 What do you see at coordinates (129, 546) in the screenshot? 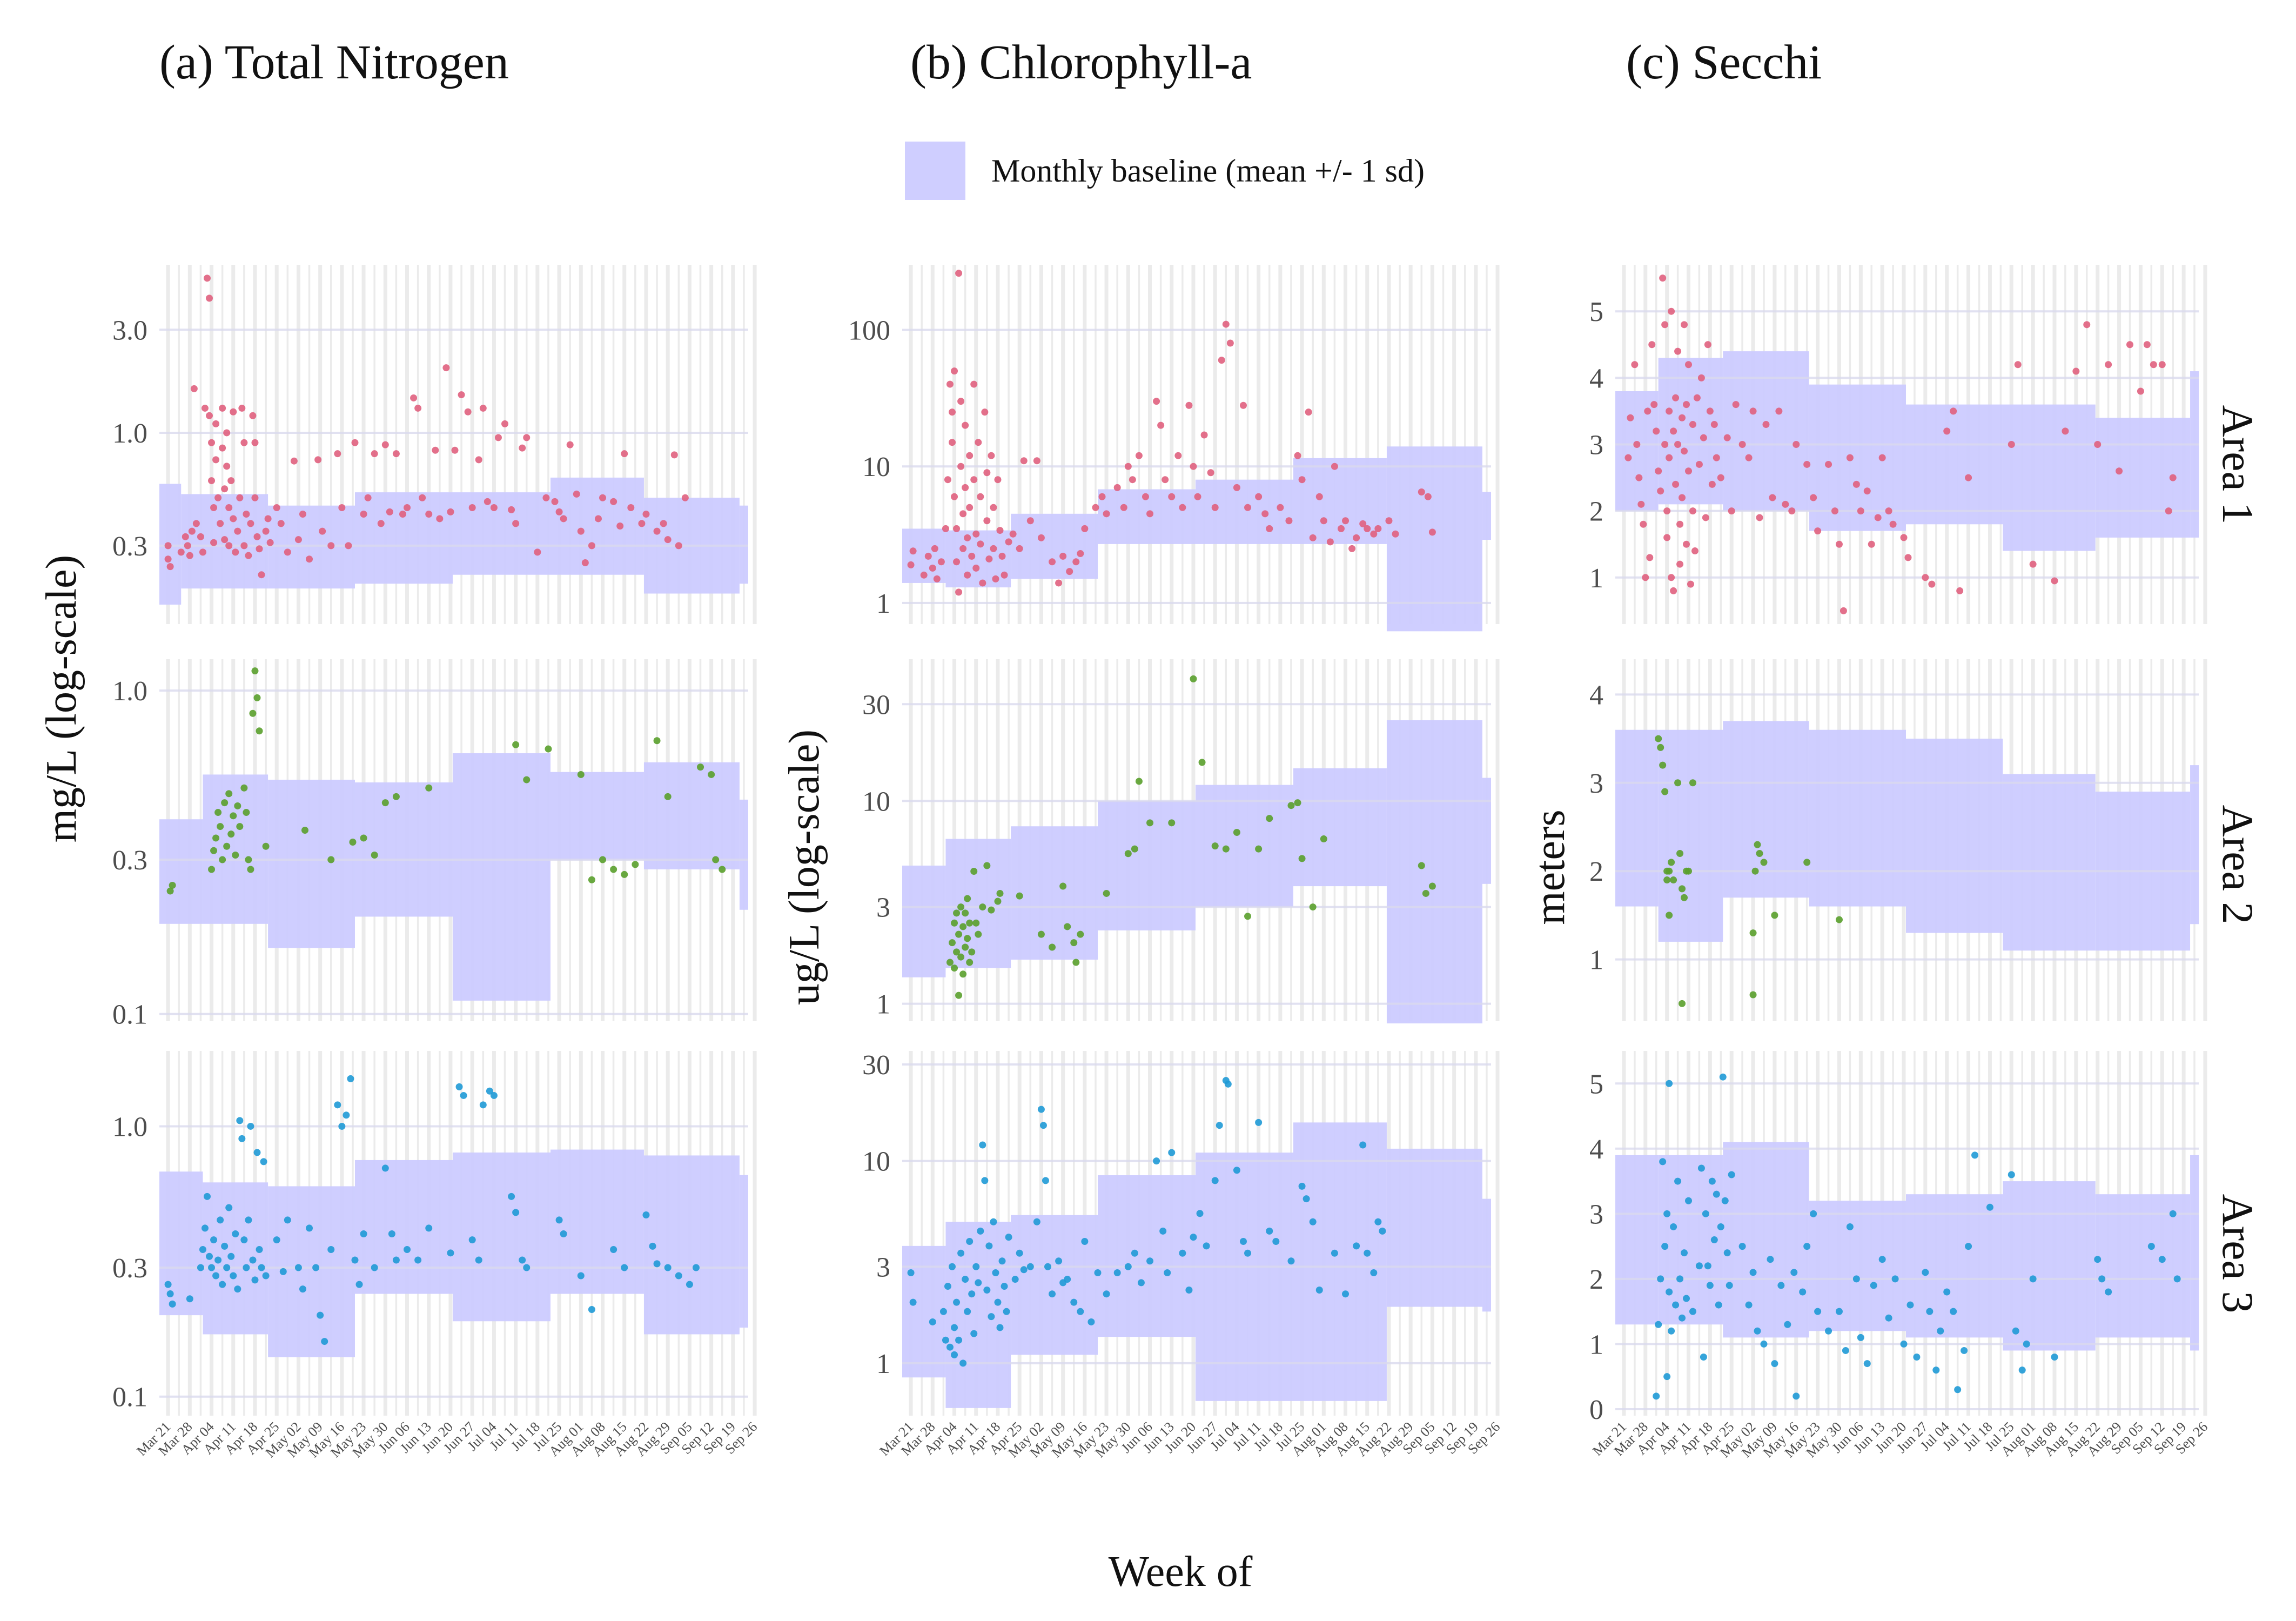
I see `y-tick-label: 0.3` at bounding box center [129, 546].